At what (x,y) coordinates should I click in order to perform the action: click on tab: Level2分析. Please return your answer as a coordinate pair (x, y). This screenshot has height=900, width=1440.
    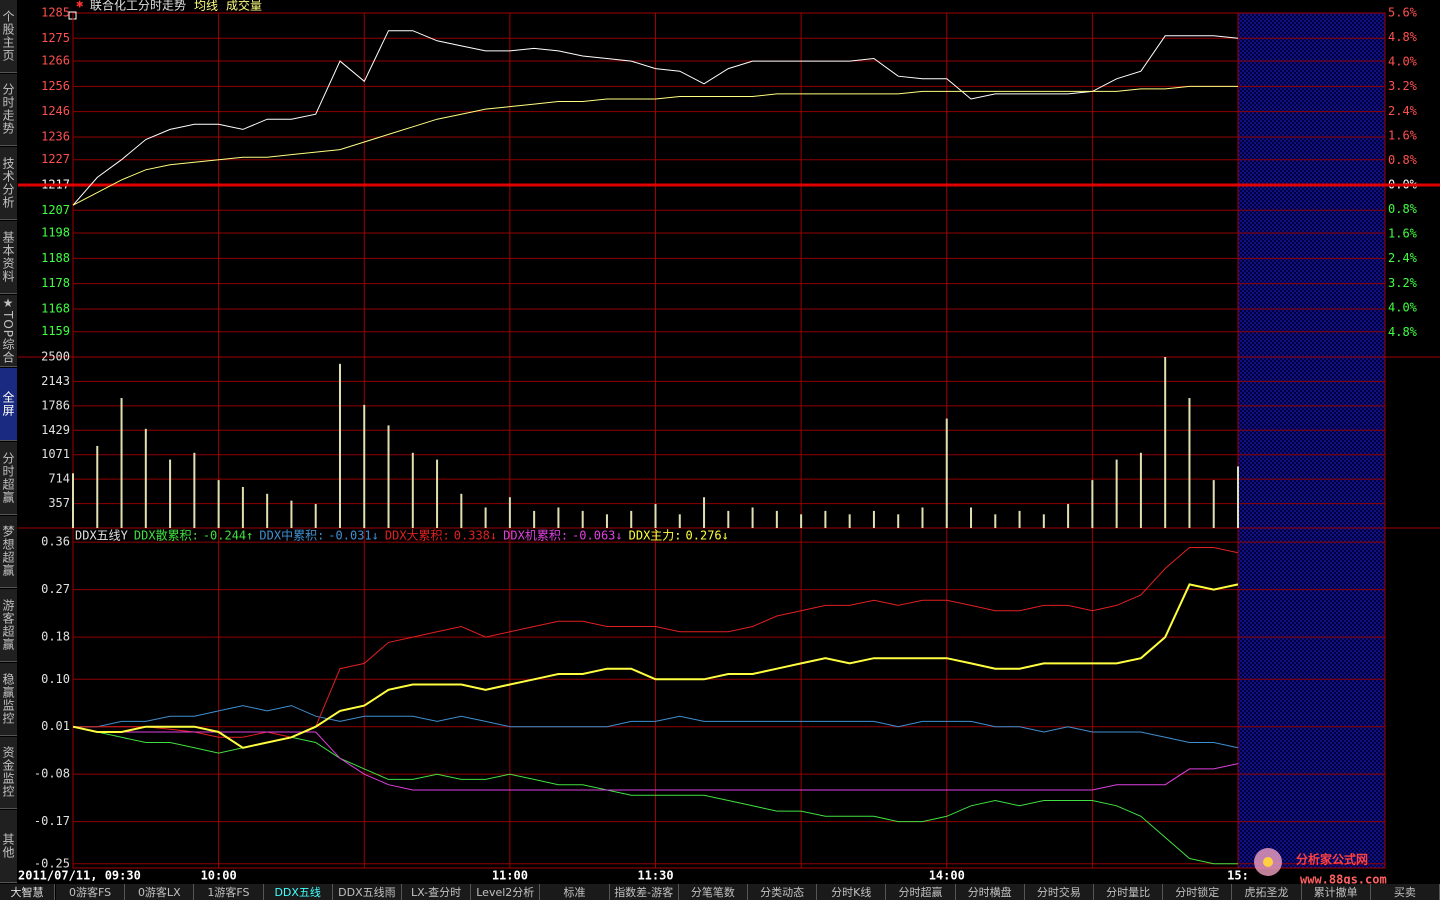
    Looking at the image, I should click on (506, 892).